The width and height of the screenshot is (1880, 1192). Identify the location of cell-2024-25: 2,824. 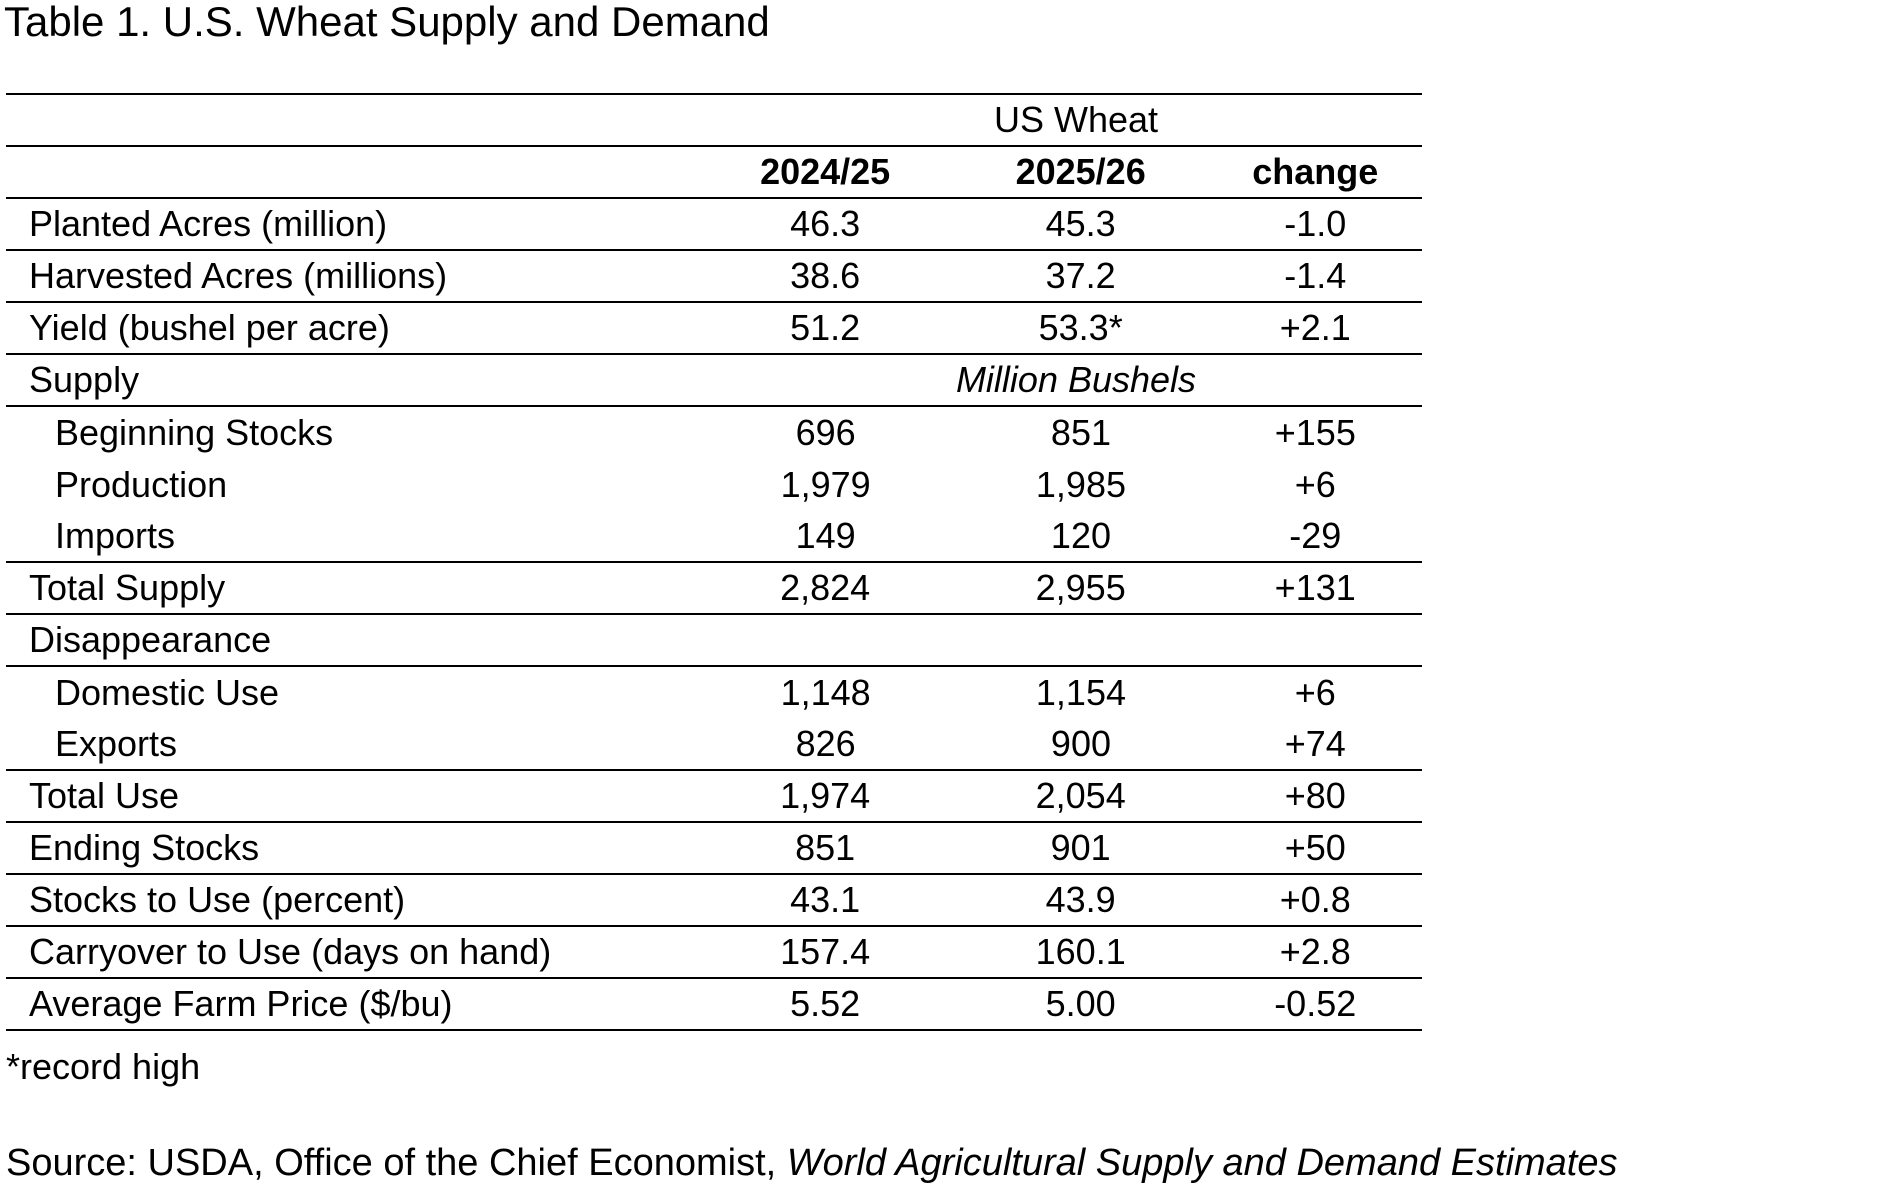
(825, 587).